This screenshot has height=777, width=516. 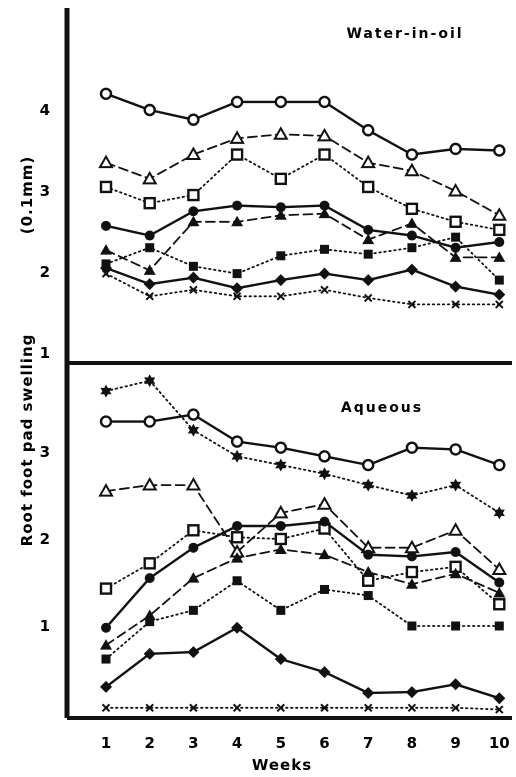 I want to click on series-1-0-filled-star, so click(x=302, y=447).